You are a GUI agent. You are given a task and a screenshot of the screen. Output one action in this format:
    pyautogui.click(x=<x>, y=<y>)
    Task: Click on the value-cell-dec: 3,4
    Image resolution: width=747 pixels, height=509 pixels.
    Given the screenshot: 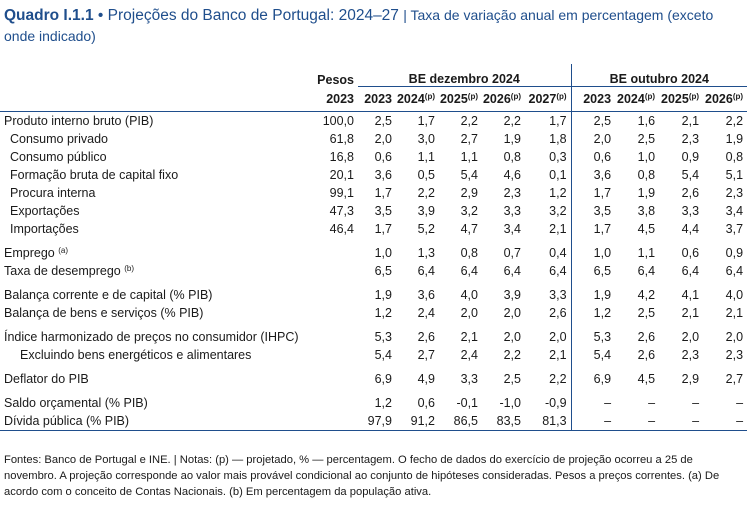 What is the action you would take?
    pyautogui.click(x=512, y=229)
    